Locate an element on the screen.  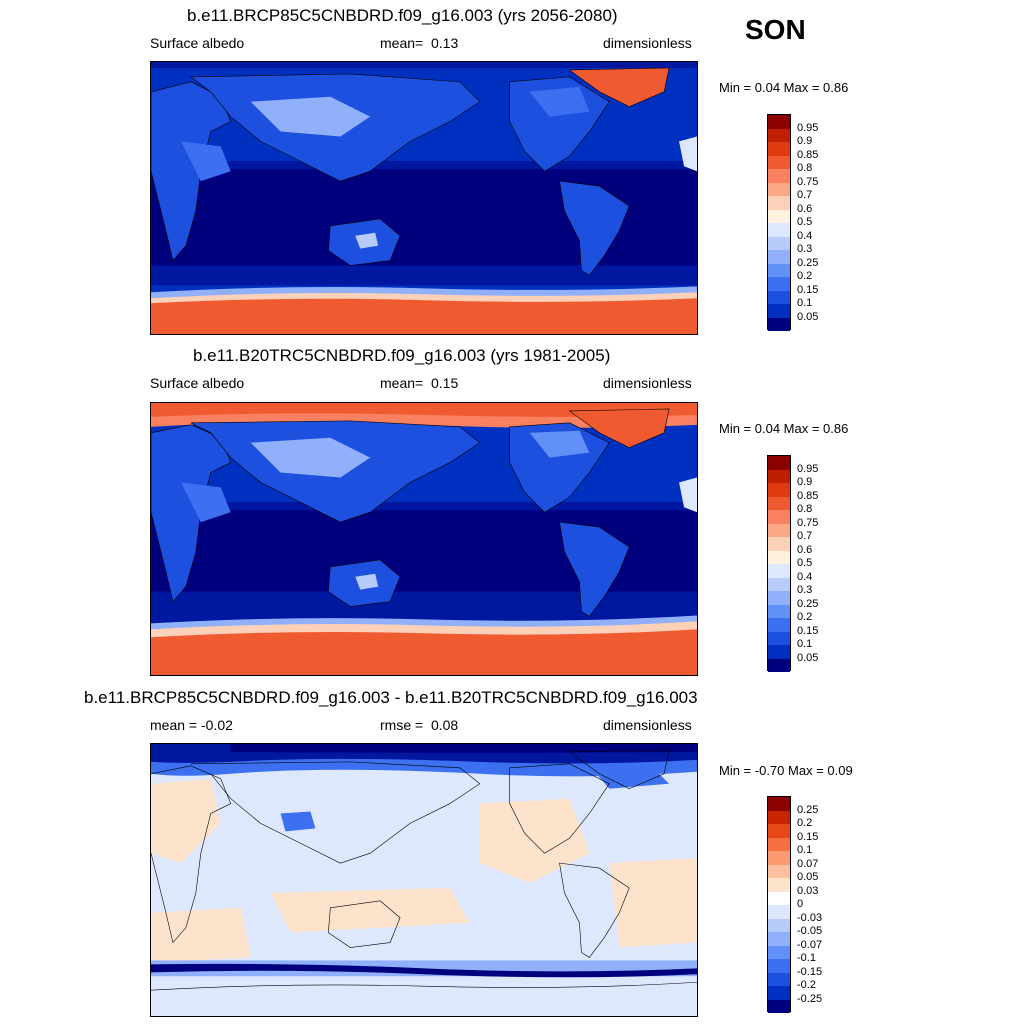
colorbar-tick-label: 0.3 is located at coordinates (805, 590).